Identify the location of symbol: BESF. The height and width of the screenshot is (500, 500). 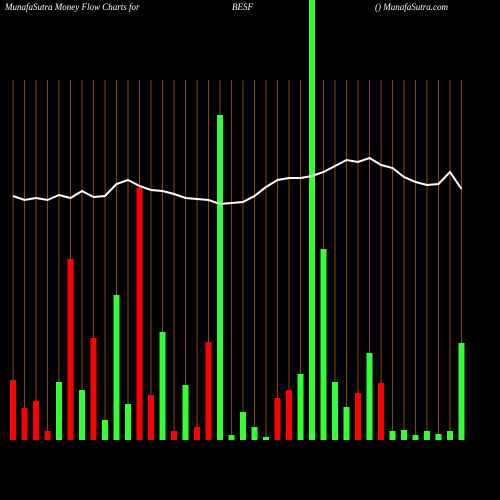
(242, 7).